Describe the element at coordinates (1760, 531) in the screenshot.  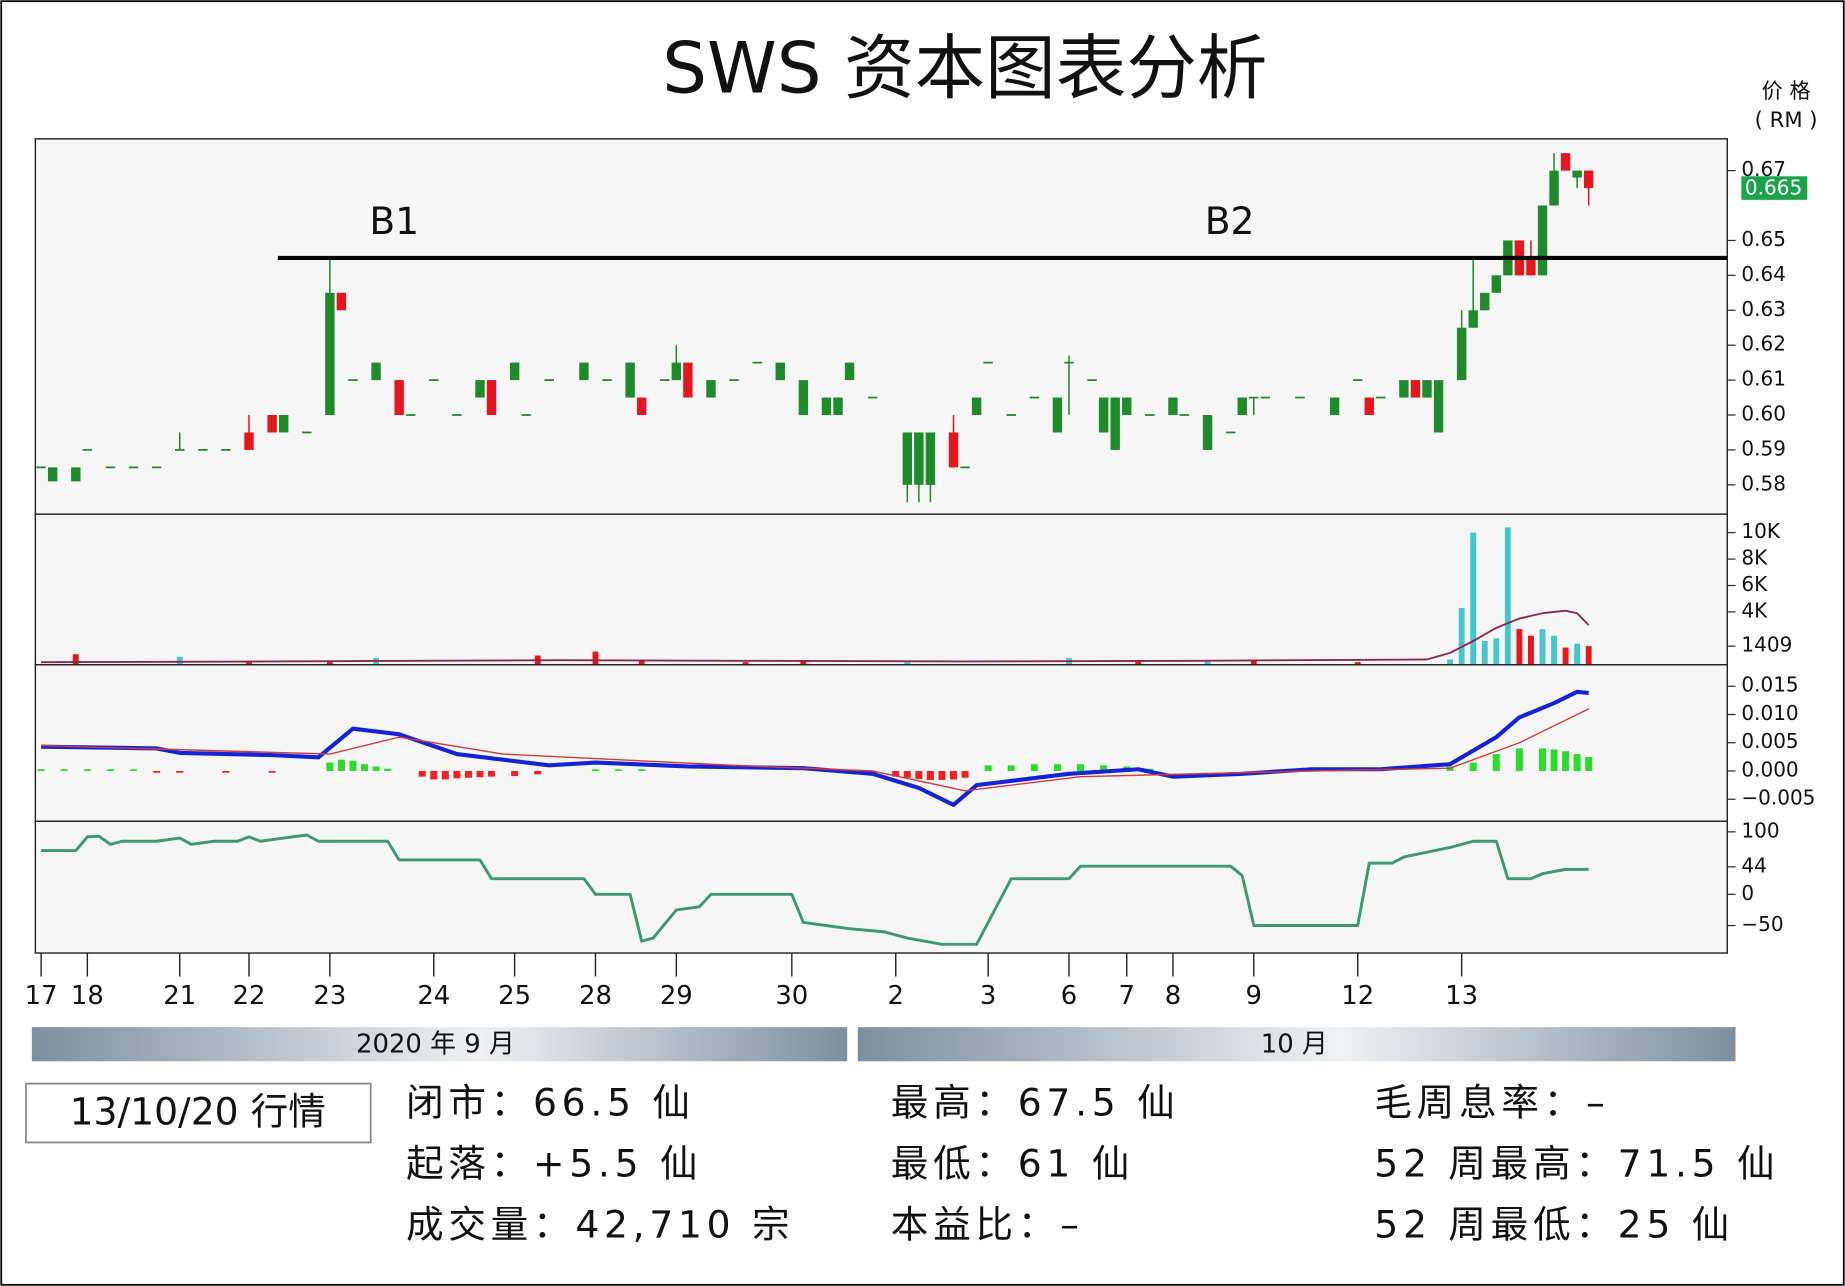
I see `y-tick-label: 10K` at that location.